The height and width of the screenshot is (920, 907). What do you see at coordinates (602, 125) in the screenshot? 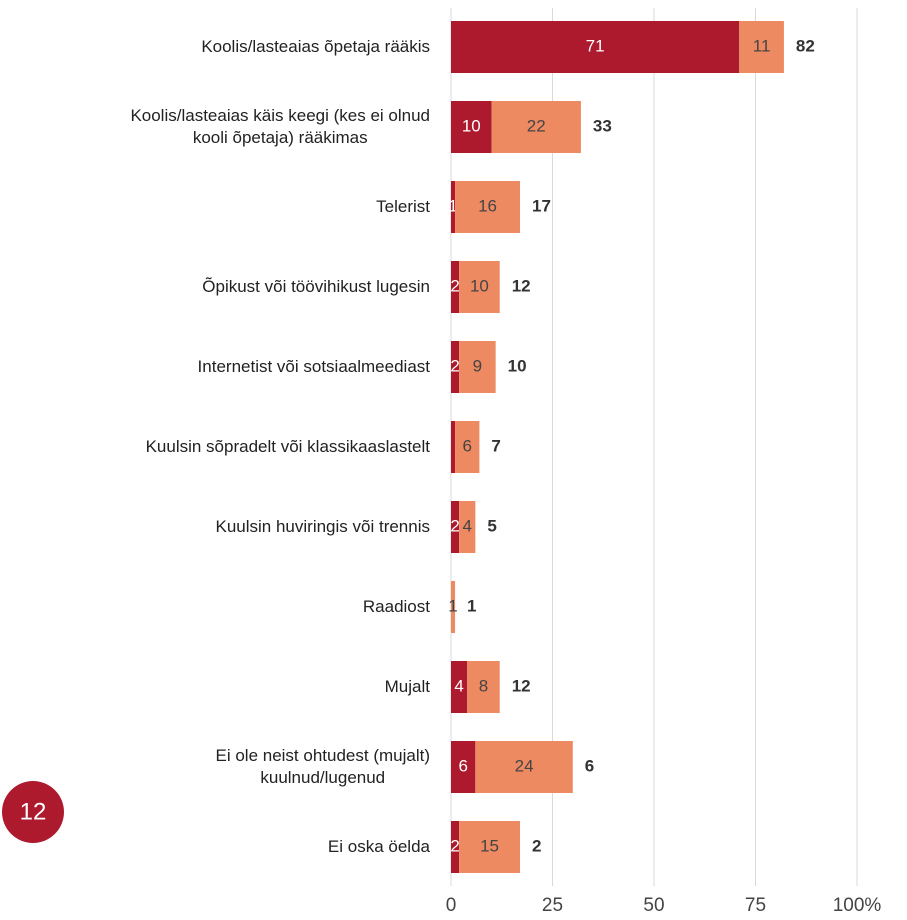
I see `total-label: 33` at bounding box center [602, 125].